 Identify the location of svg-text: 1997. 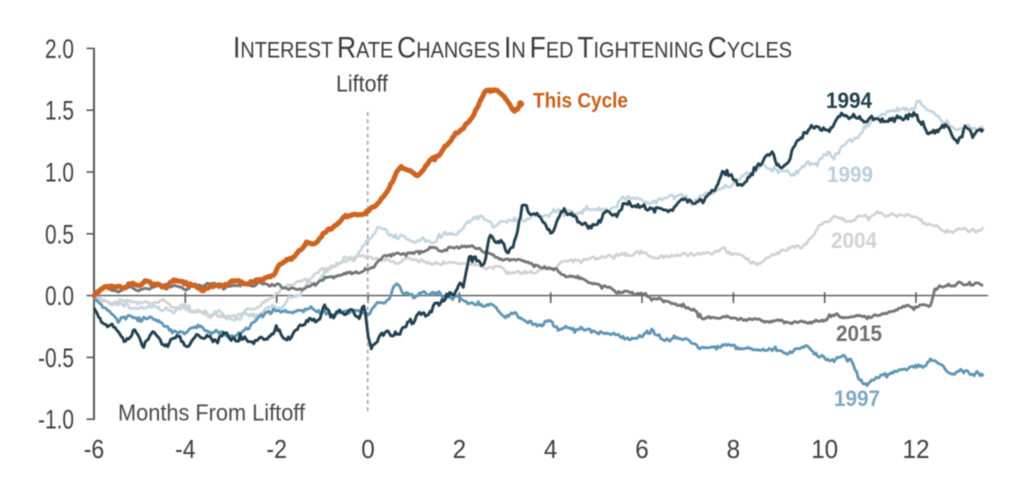
(857, 398).